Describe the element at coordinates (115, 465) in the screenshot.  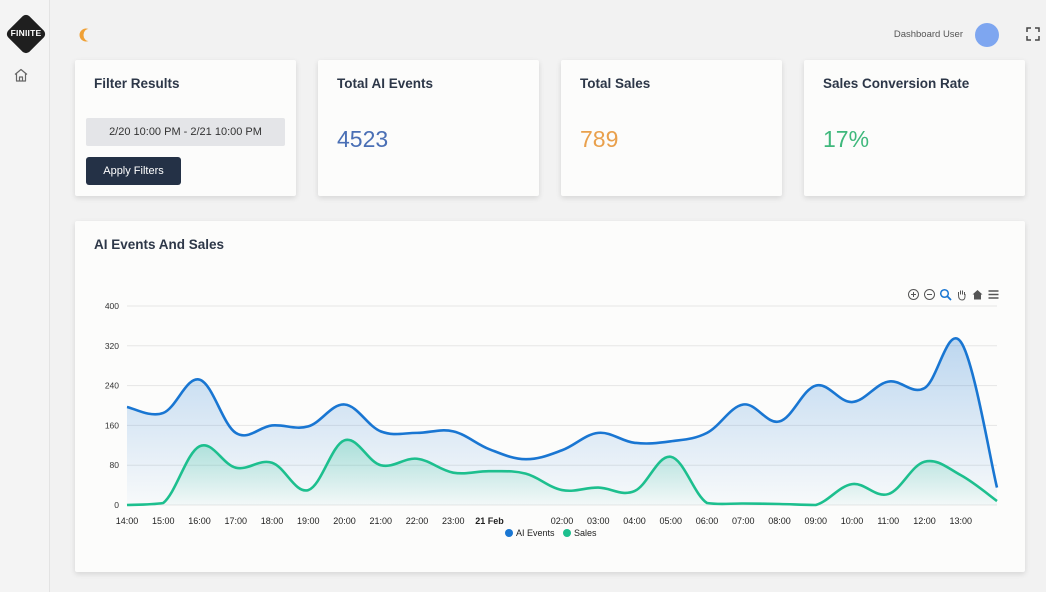
I see `y-tick-label: 80` at that location.